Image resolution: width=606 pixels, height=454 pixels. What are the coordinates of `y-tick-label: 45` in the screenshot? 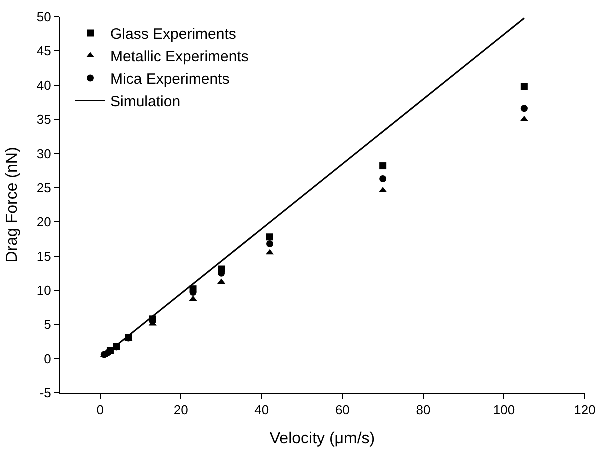 It's located at (44, 51).